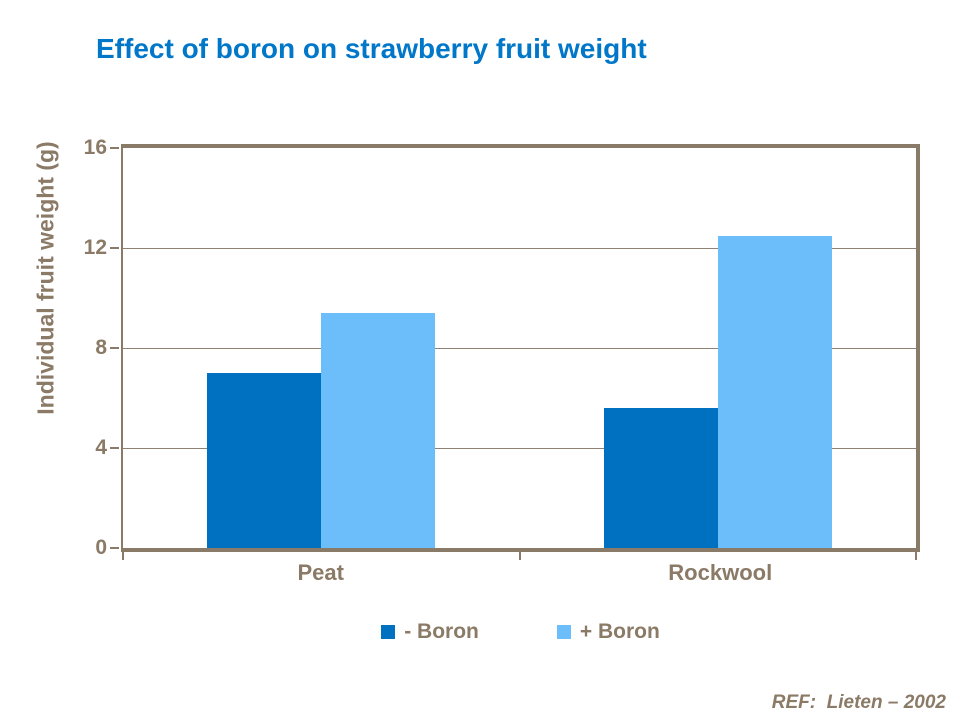 This screenshot has width=960, height=720. Describe the element at coordinates (660, 478) in the screenshot. I see `bar-rockwool-minus-boron` at that location.